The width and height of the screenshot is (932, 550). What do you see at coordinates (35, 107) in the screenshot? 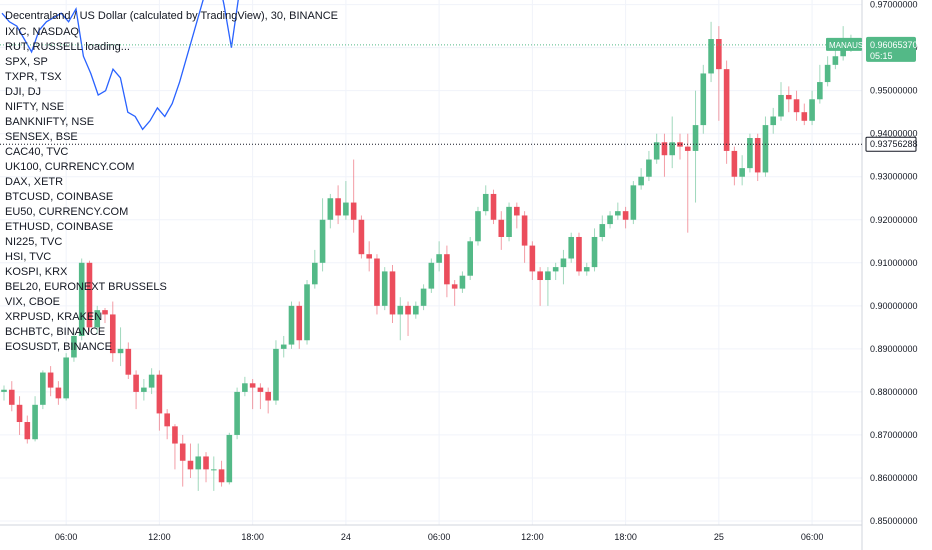
I see `overlay-symbol: NIFTY, NSE` at bounding box center [35, 107].